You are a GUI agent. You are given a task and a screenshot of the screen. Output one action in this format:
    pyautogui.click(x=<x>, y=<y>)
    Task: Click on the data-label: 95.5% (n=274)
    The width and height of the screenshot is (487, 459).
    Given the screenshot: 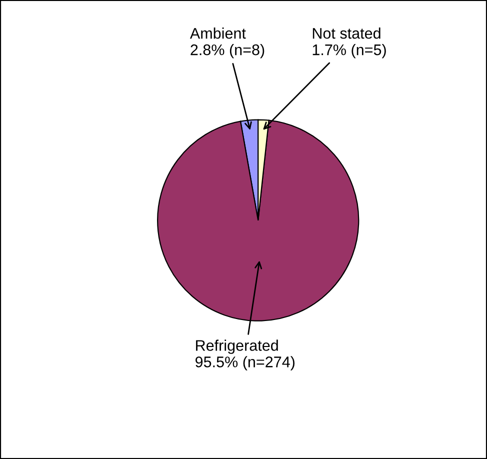 What is the action you would take?
    pyautogui.click(x=245, y=363)
    